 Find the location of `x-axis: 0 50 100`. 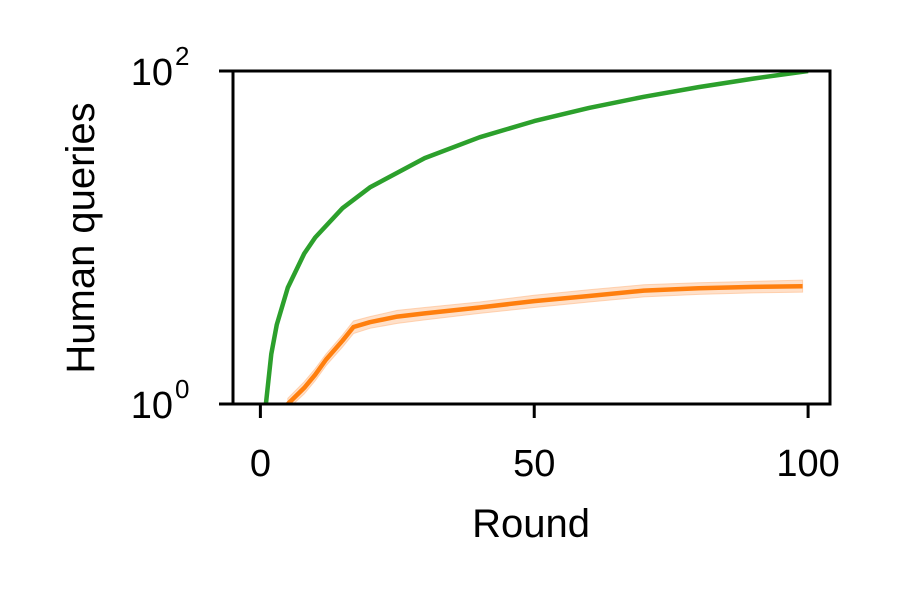

x-axis: 0 50 100 is located at coordinates (545, 444).